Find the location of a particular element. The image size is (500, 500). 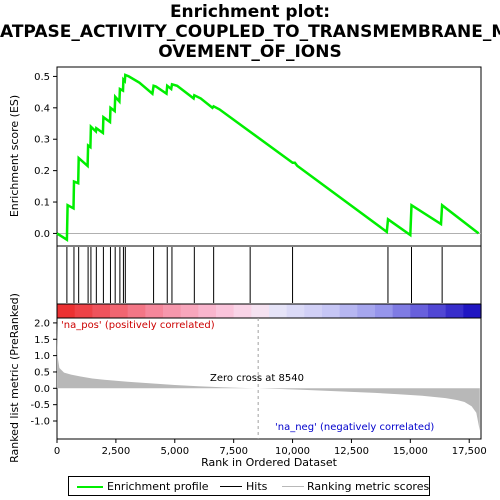

es-y-tick-label: 0.0 is located at coordinates (42, 234).